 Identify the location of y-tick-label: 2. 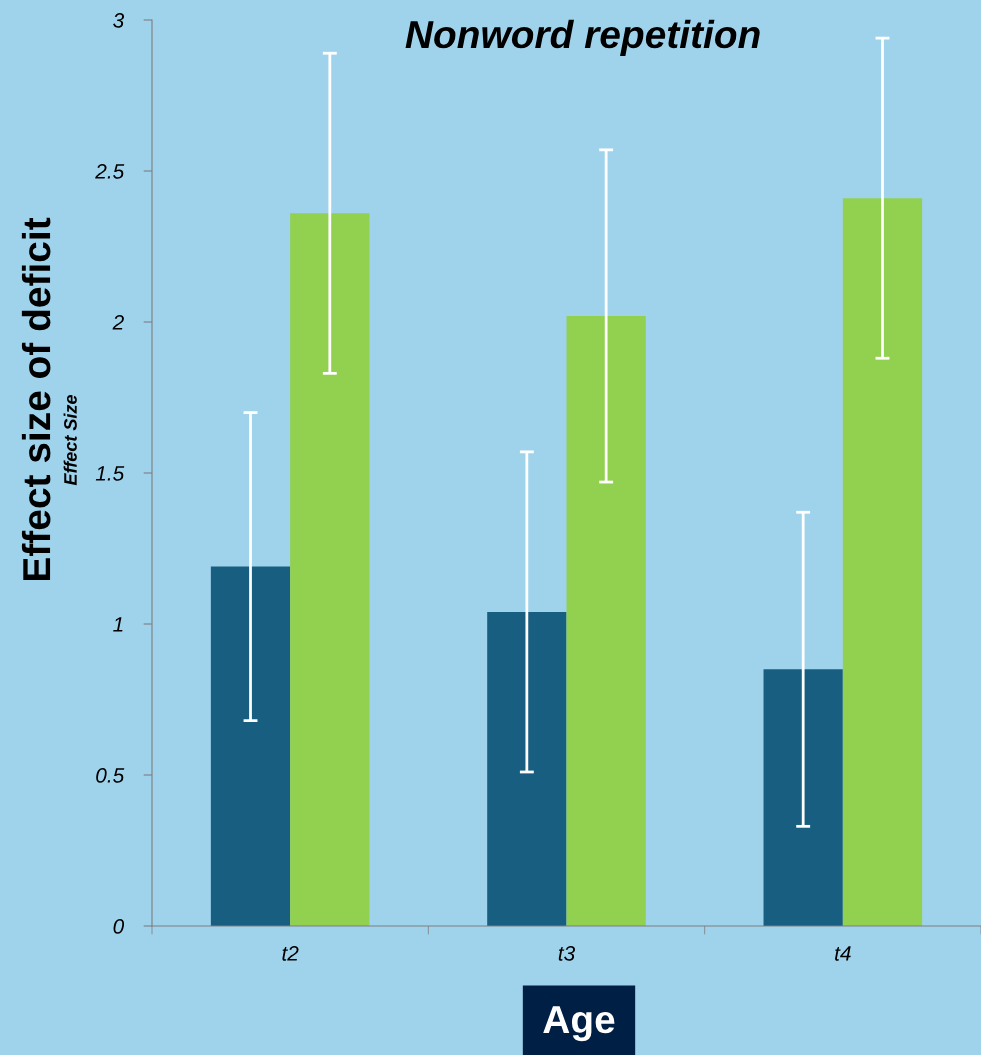
(118, 322).